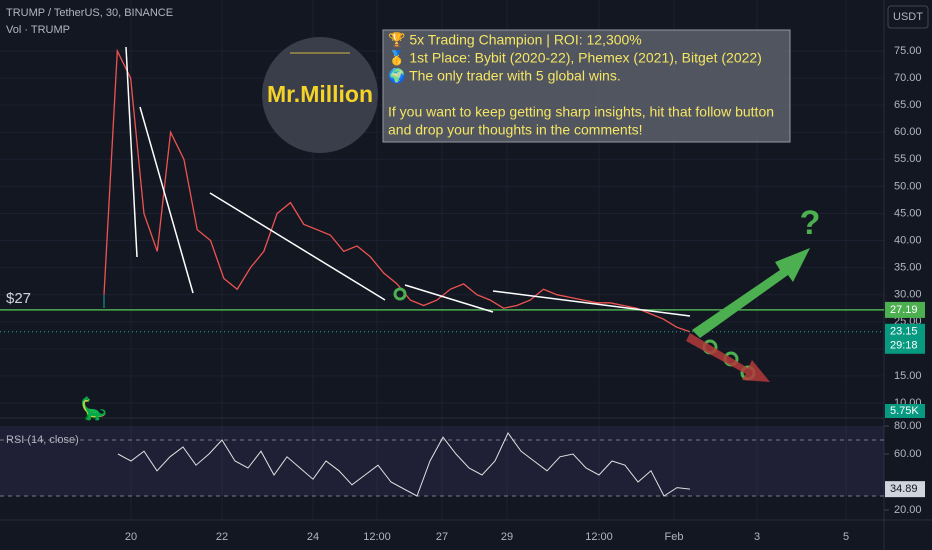 This screenshot has height=550, width=932. What do you see at coordinates (908, 240) in the screenshot?
I see `y-tick-label: 40.00` at bounding box center [908, 240].